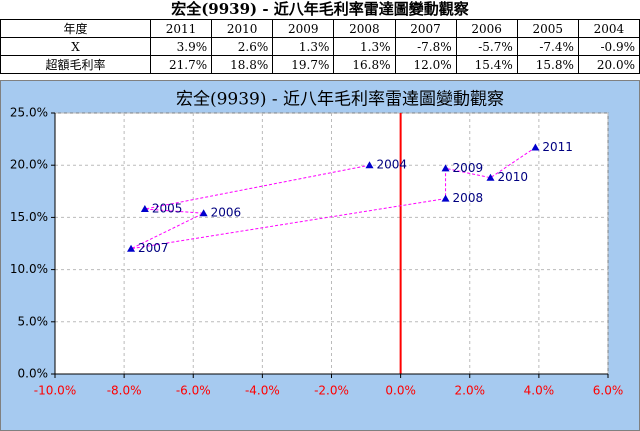 This screenshot has width=640, height=431. Describe the element at coordinates (340, 100) in the screenshot. I see `chart-title: 宏全(9939) - 近八年毛利率雷達圖變動觀察` at that location.